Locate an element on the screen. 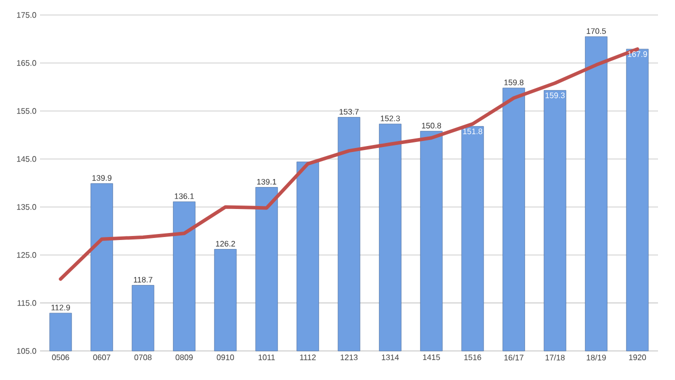 This screenshot has width=675, height=380. y-tick-label: 125.0 is located at coordinates (26, 255).